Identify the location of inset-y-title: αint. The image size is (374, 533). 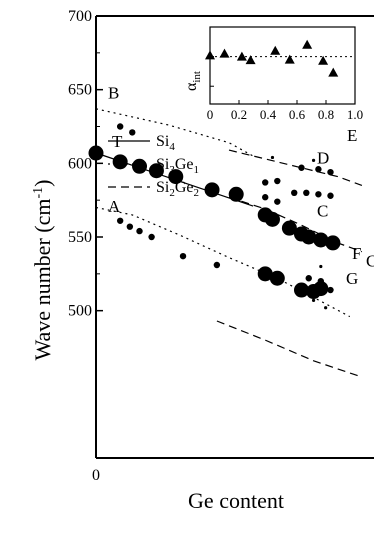
(193, 81).